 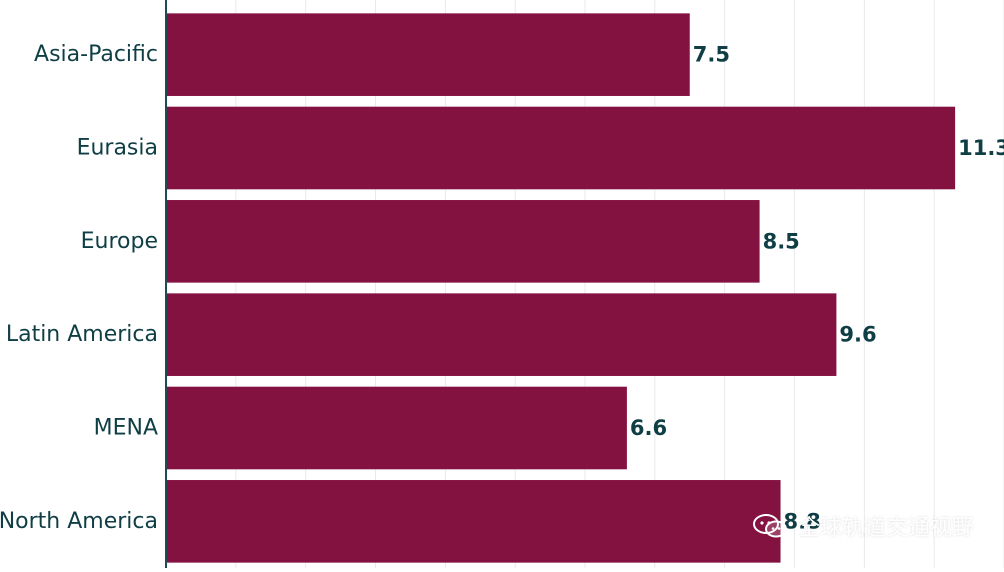 What do you see at coordinates (428, 54) in the screenshot?
I see `bar-asia-pacific` at bounding box center [428, 54].